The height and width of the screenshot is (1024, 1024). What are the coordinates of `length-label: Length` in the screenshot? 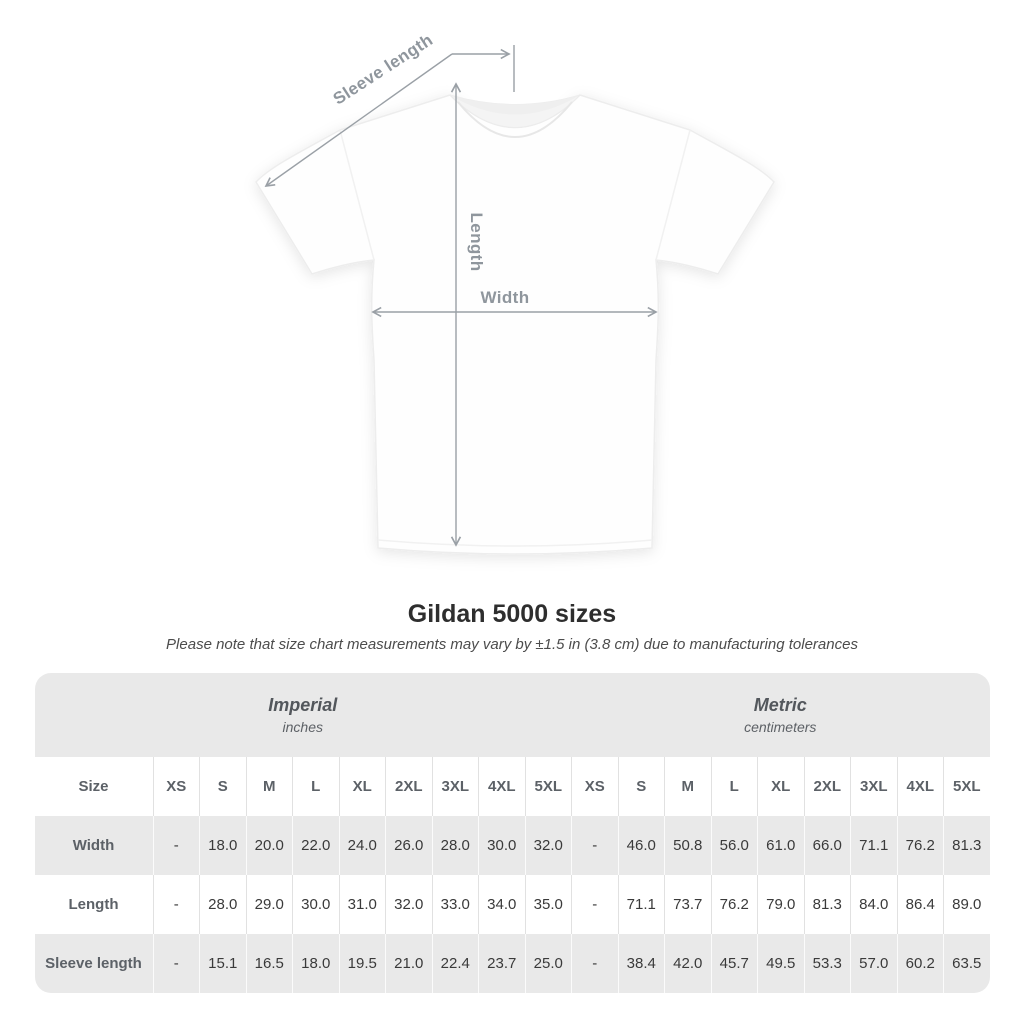 It's located at (476, 241).